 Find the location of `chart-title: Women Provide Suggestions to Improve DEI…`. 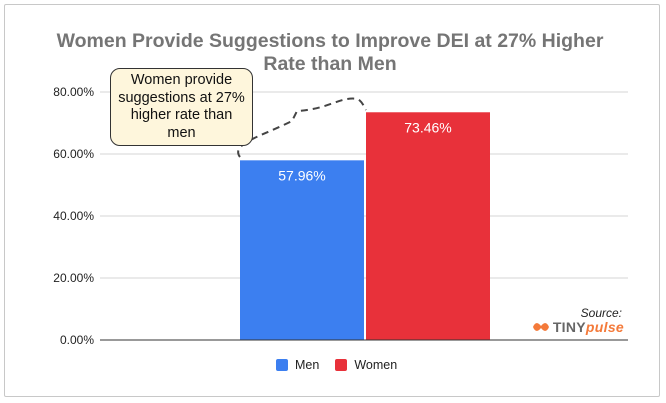

chart-title: Women Provide Suggestions to Improve DEI… is located at coordinates (330, 52).